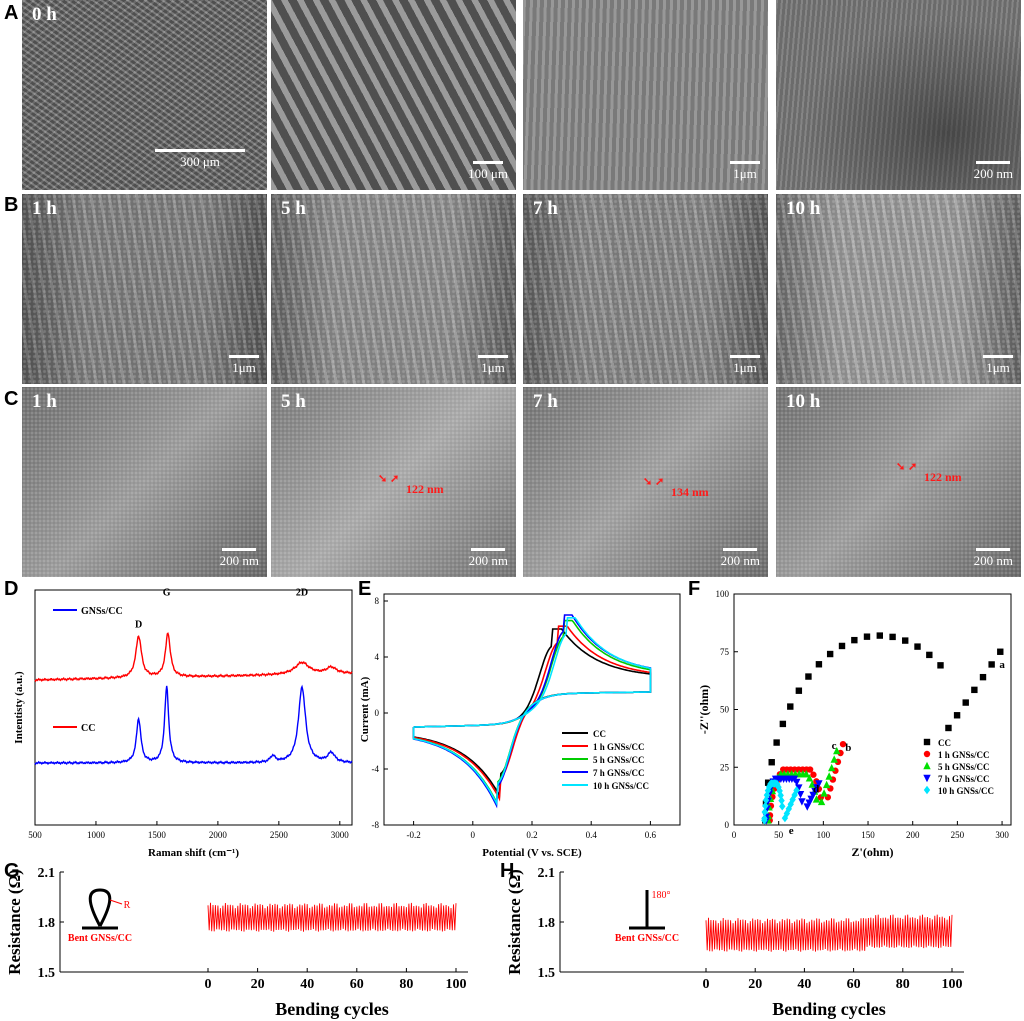 The width and height of the screenshot is (1024, 1021). What do you see at coordinates (725, 767) in the screenshot?
I see `y-tick-label: 25` at bounding box center [725, 767].